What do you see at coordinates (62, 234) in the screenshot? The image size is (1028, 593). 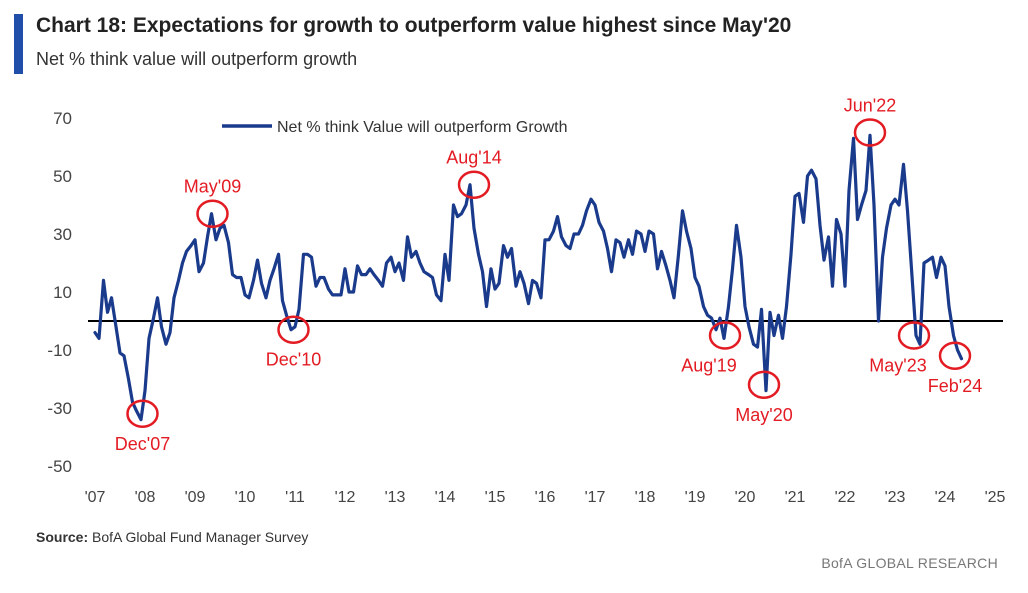 I see `y-tick-label: 30` at bounding box center [62, 234].